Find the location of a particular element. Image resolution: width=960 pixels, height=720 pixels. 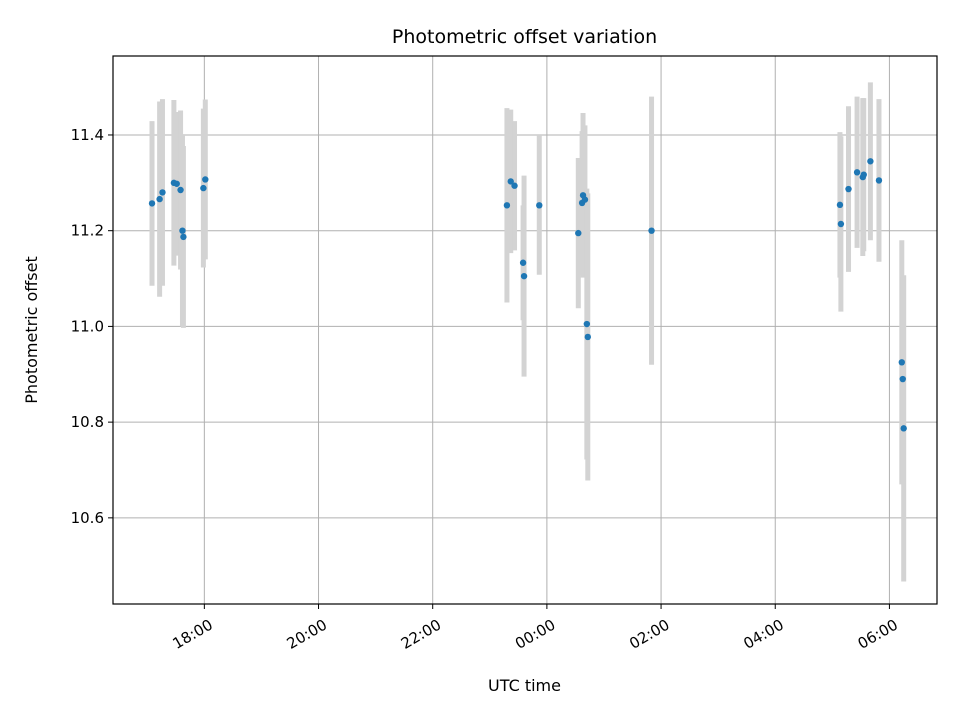

y-axis-label: Photometric offset is located at coordinates (31, 330).